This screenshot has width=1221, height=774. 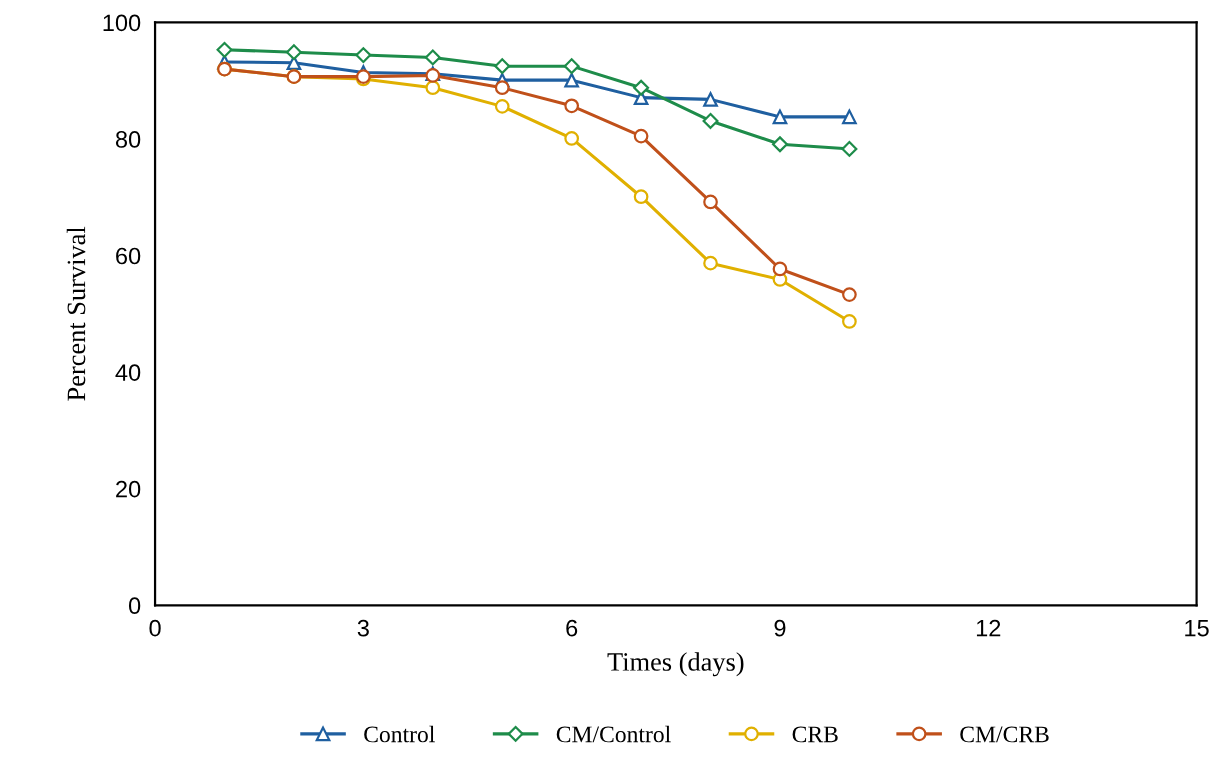 I want to click on y-tick-label: 60, so click(x=128, y=256).